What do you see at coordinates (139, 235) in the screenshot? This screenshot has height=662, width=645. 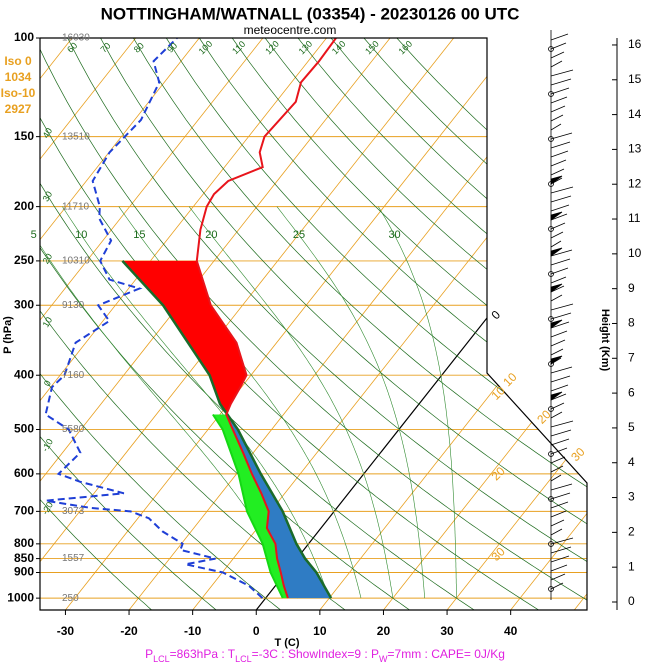 I see `moist-adiabat-label: 15` at bounding box center [139, 235].